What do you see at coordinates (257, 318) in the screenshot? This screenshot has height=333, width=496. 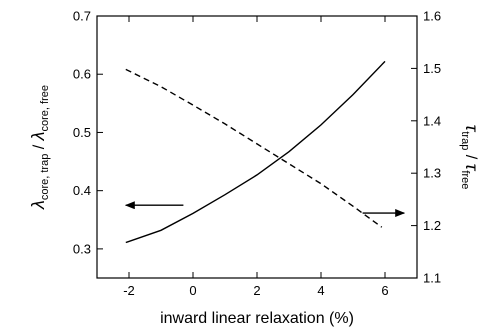 I see `x-axis-title: inward linear relaxation (%)` at bounding box center [257, 318].